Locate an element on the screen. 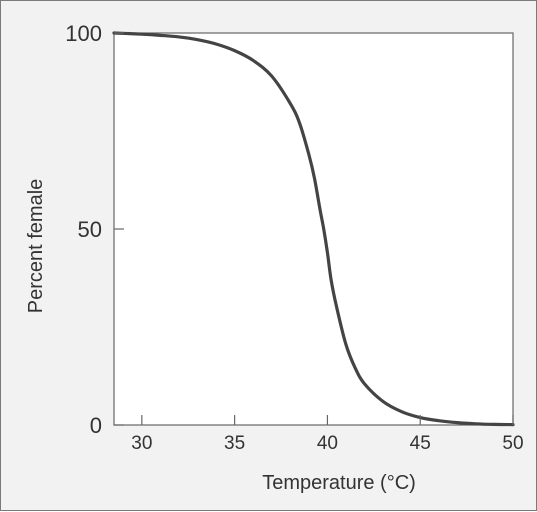 Image resolution: width=537 pixels, height=512 pixels. x-axis-title: Temperature (°C) is located at coordinates (339, 483).